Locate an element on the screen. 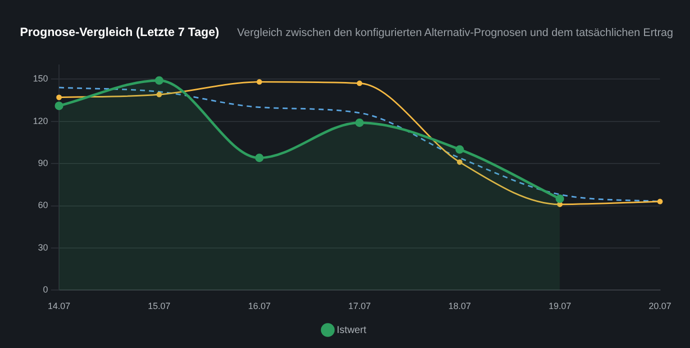 This screenshot has height=348, width=690. x-tick-label: 18.07 is located at coordinates (459, 306).